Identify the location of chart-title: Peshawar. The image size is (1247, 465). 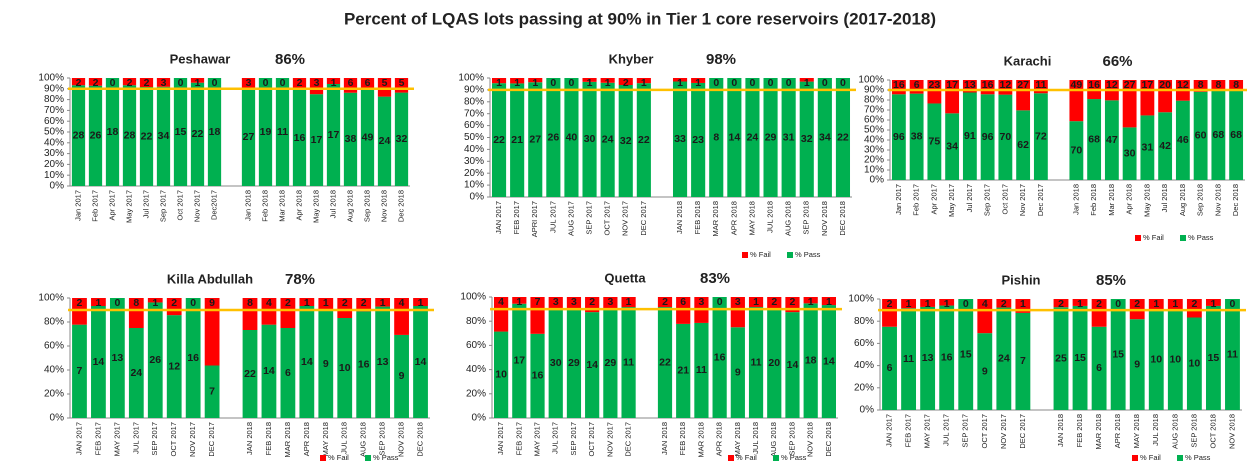
(200, 58).